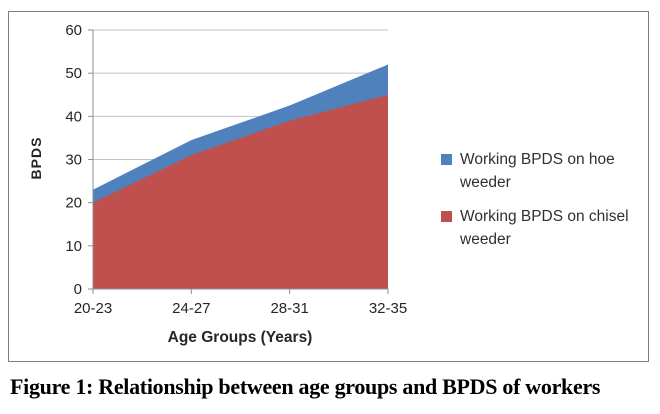 The height and width of the screenshot is (414, 660). Describe the element at coordinates (73, 160) in the screenshot. I see `y-tick-label: 30` at that location.